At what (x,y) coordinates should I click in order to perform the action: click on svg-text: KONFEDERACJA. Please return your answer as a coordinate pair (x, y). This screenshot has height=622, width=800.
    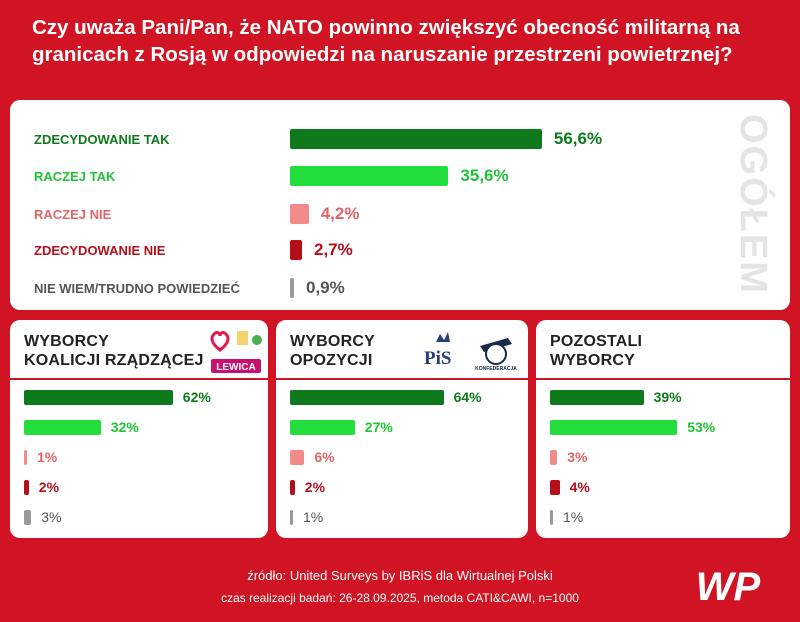
    Looking at the image, I should click on (496, 369).